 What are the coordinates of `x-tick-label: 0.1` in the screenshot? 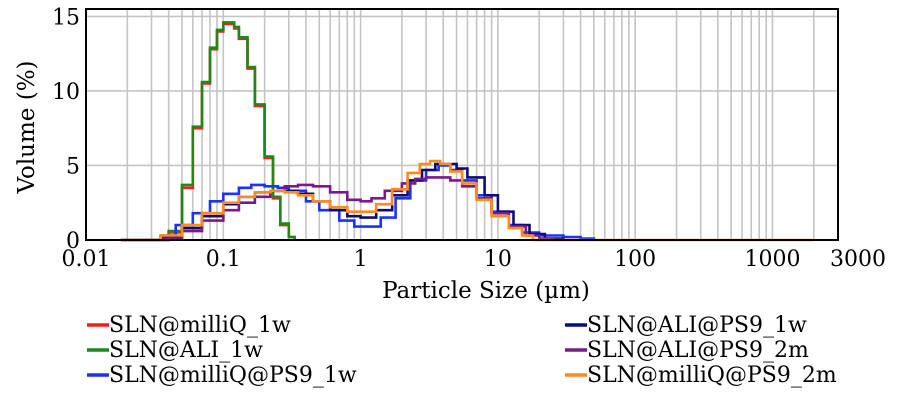 It's located at (223, 259).